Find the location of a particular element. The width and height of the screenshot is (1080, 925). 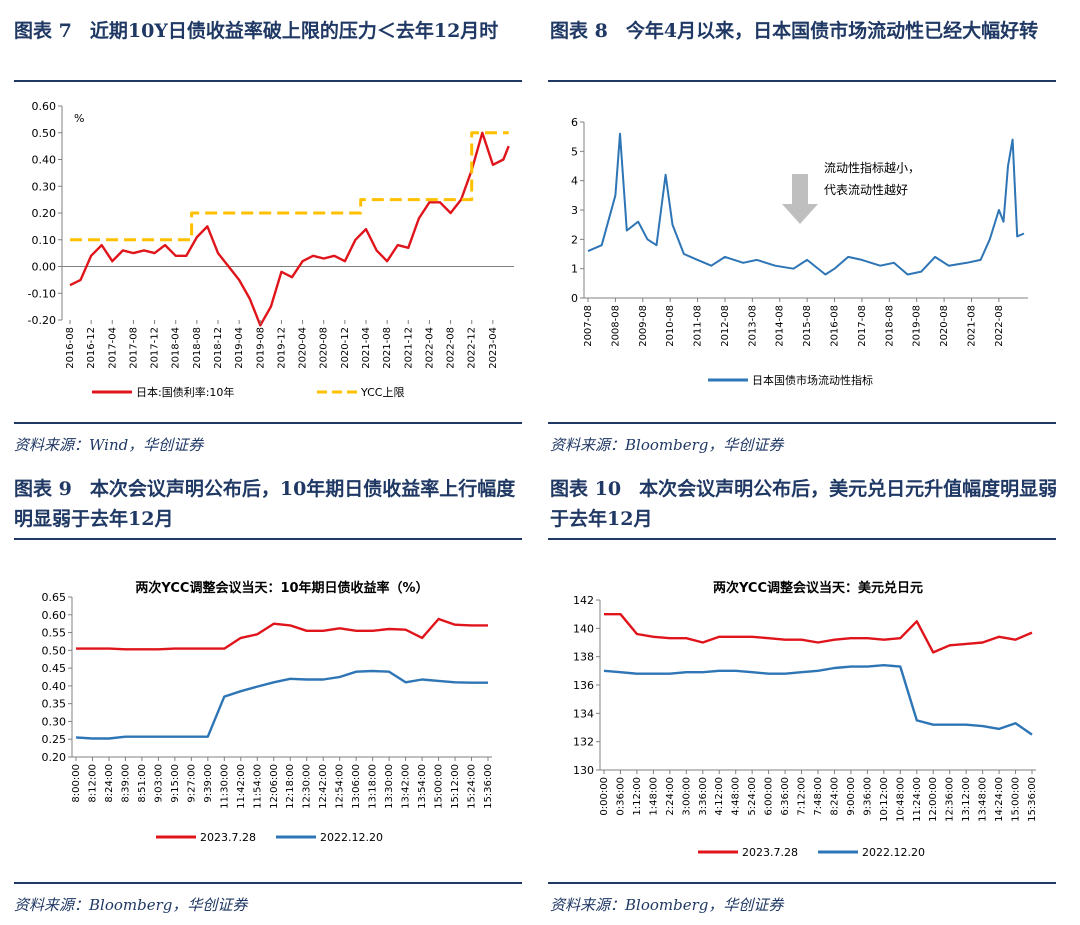

x-tick-label: 6:36:00 is located at coordinates (785, 796).